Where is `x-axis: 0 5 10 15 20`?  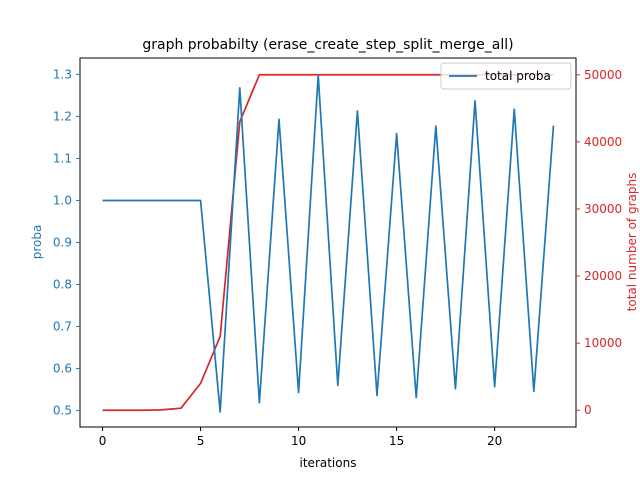 x-axis: 0 5 10 15 20 is located at coordinates (300, 437).